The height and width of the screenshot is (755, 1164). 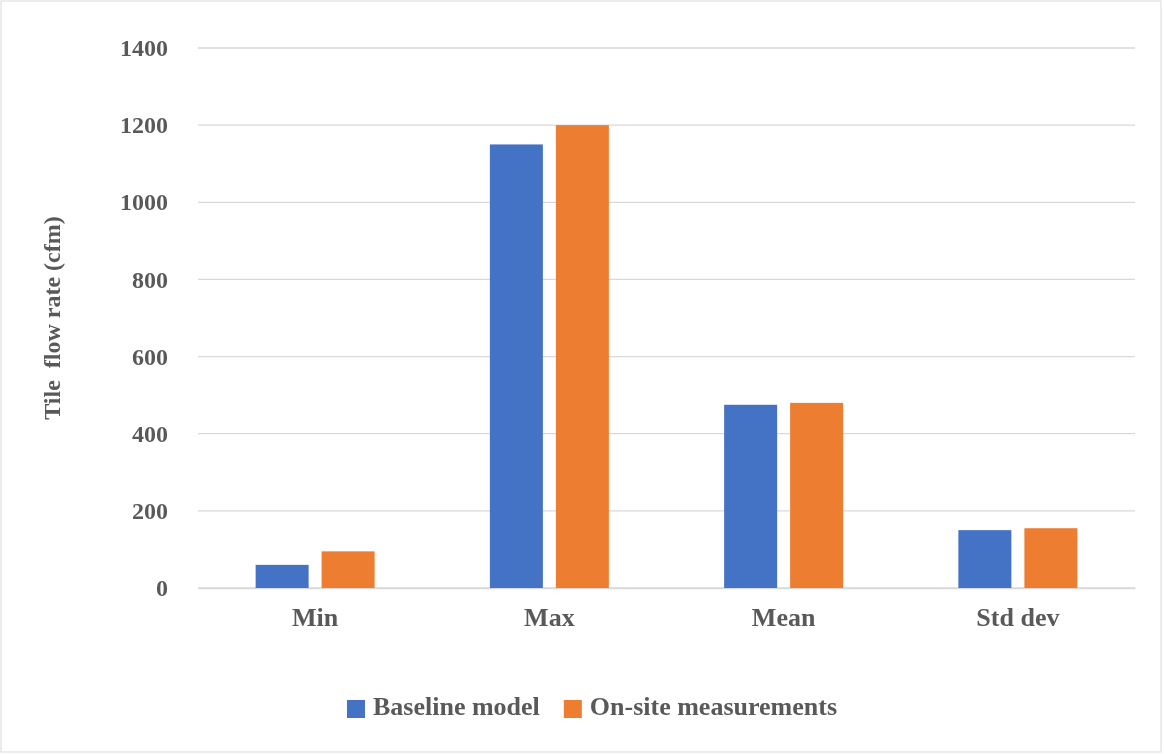 I want to click on x-tick-label: Min, so click(x=315, y=618).